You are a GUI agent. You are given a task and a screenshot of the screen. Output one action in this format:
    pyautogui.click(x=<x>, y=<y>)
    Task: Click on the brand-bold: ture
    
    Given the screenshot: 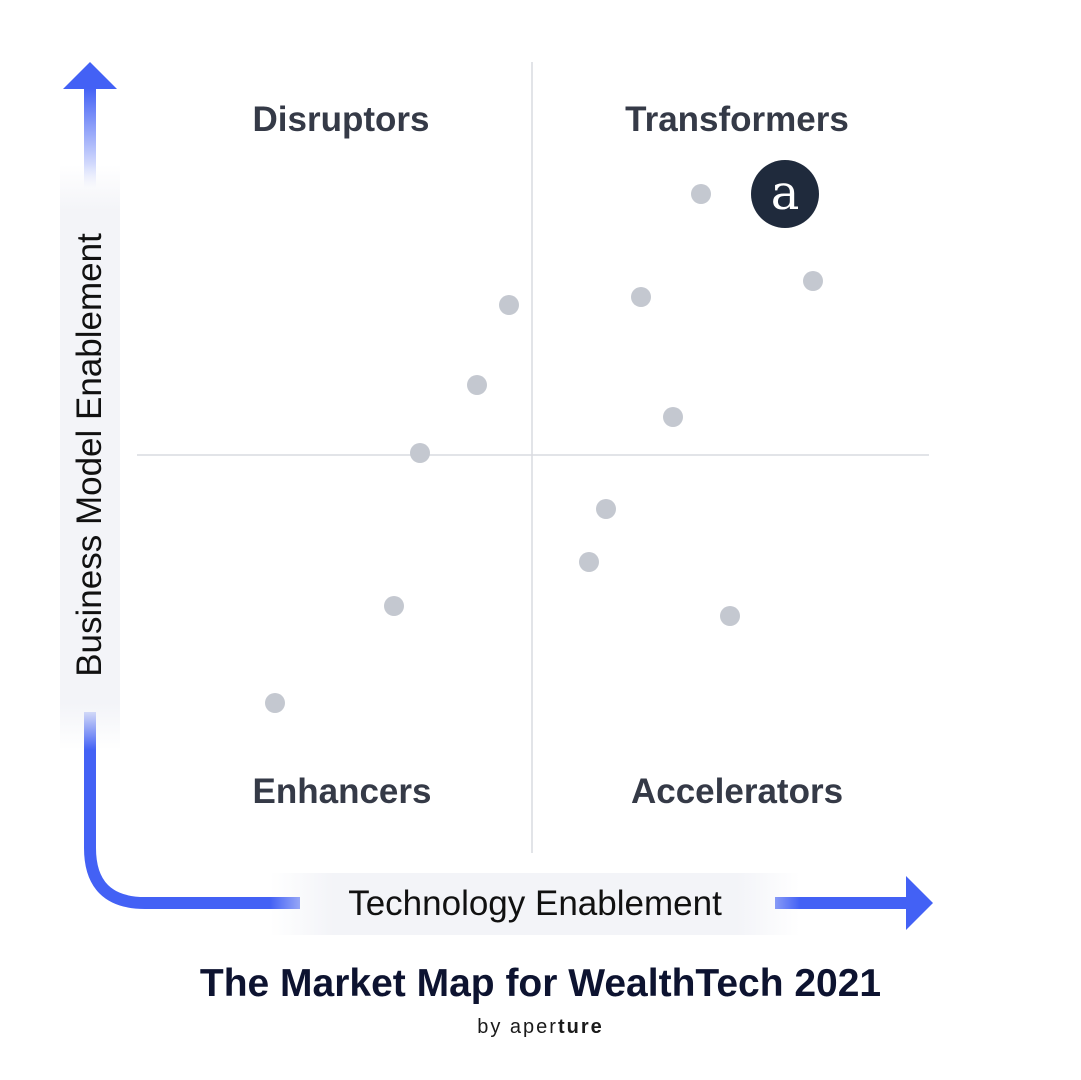 What is the action you would take?
    pyautogui.click(x=580, y=1027)
    